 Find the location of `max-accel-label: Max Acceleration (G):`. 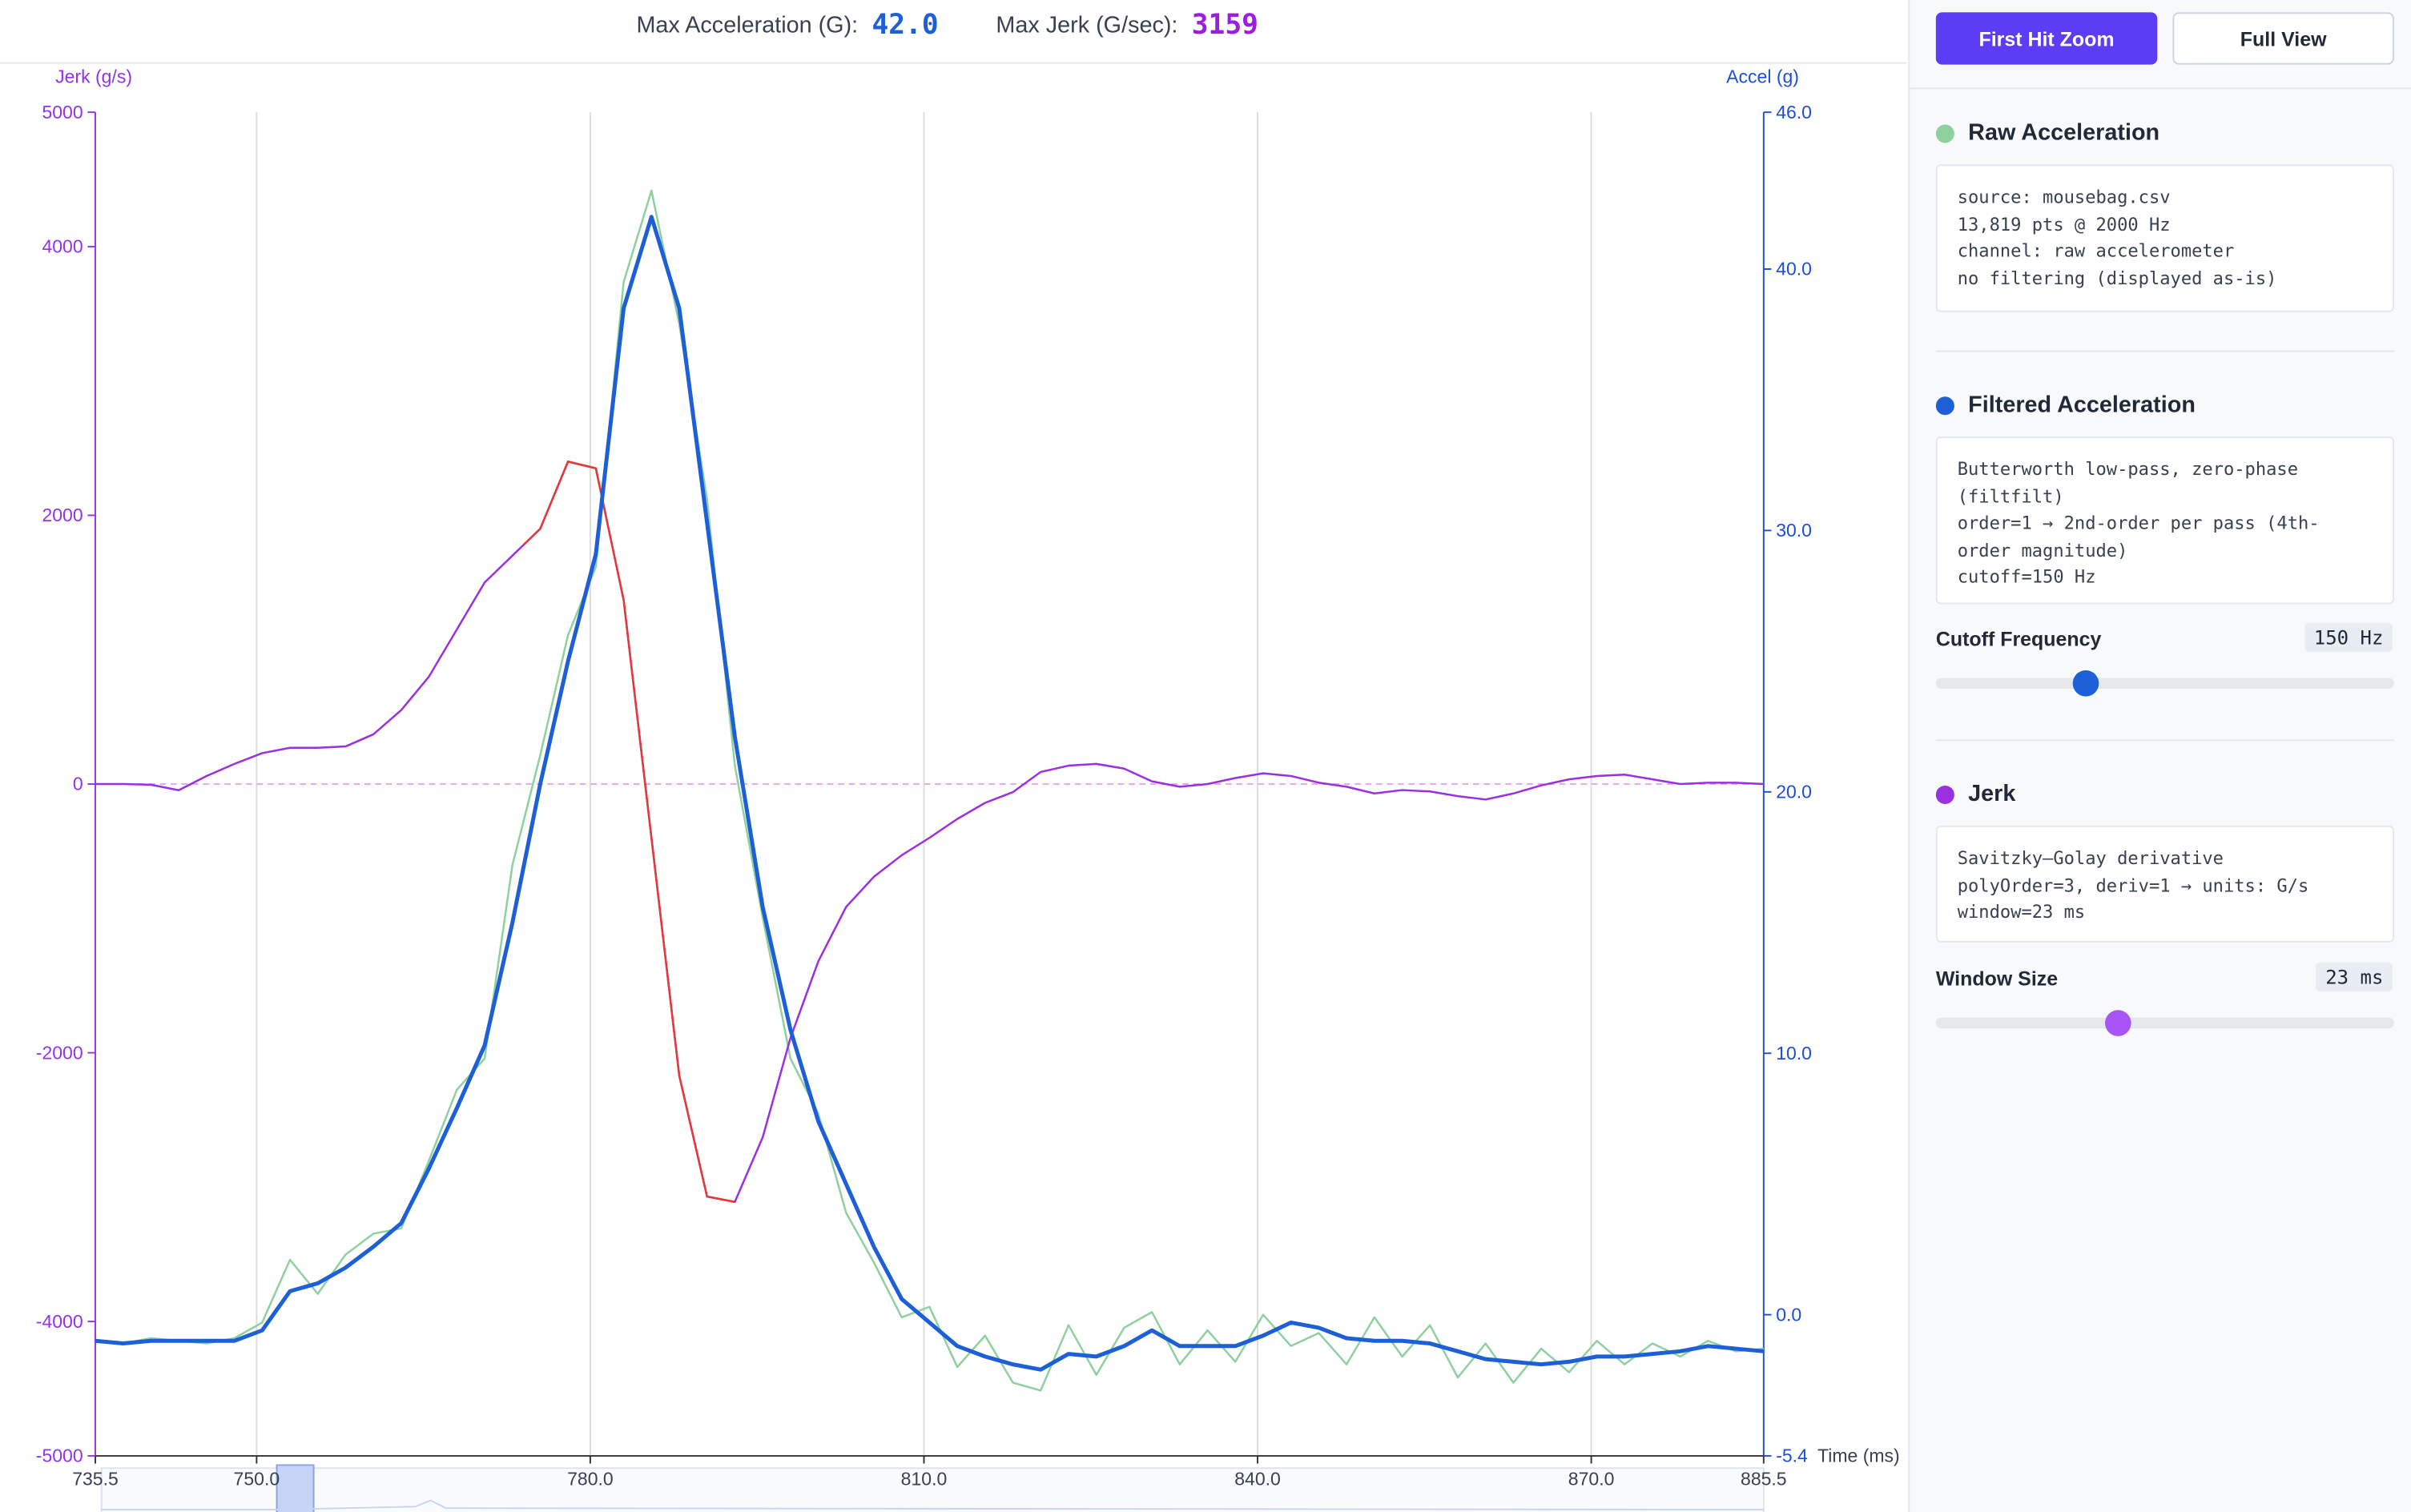

max-accel-label: Max Acceleration (G): is located at coordinates (747, 25).